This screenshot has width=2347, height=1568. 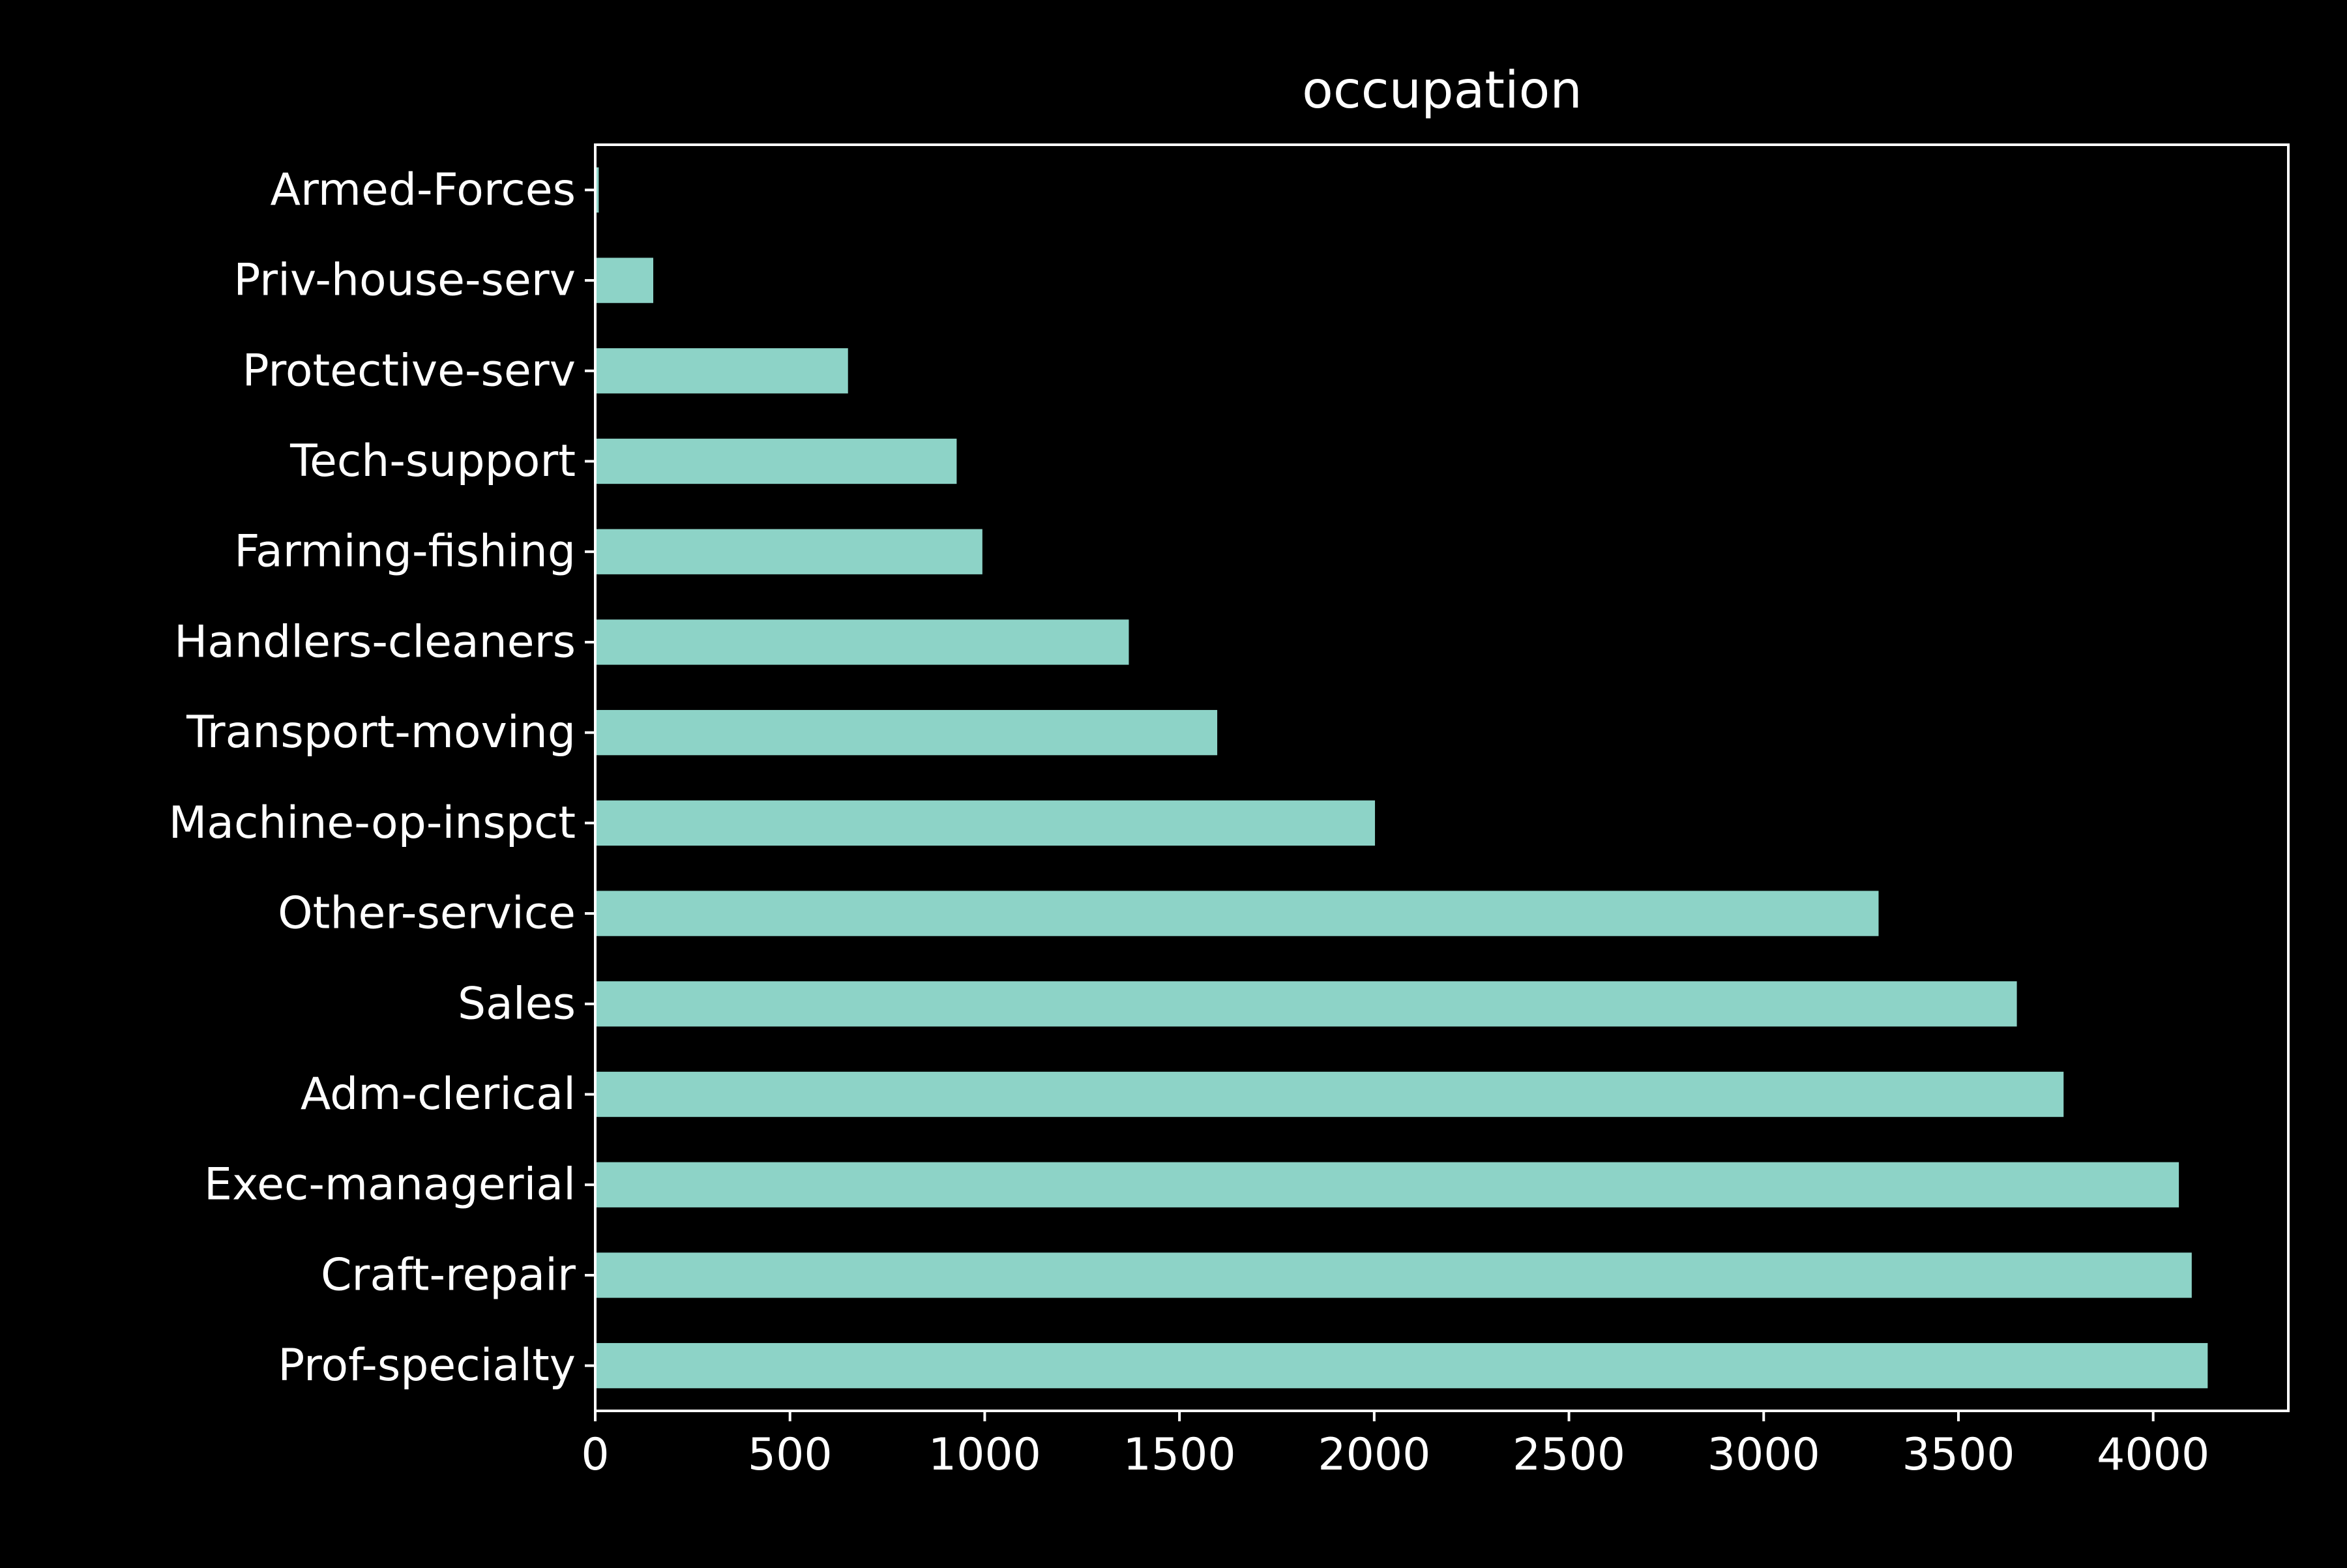 I want to click on y-tick-label: Prof-specialty, so click(x=427, y=1365).